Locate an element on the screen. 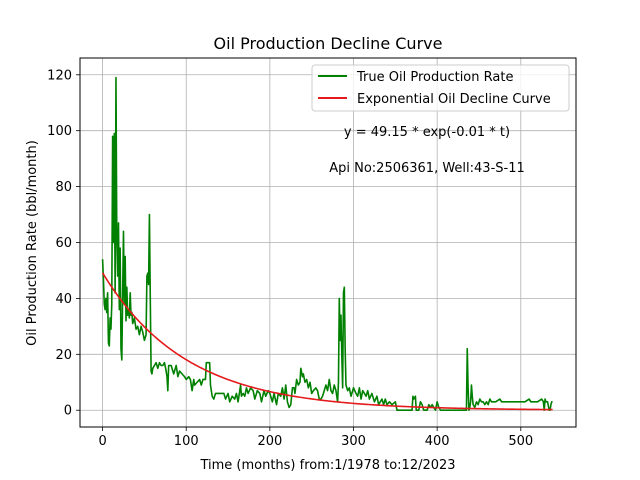  x-tick-label: 0 is located at coordinates (102, 441).